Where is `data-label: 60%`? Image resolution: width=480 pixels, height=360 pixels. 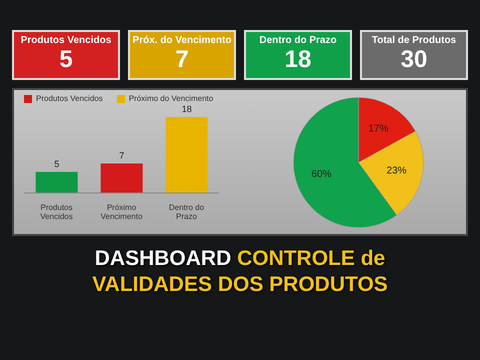
data-label: 60% is located at coordinates (321, 174).